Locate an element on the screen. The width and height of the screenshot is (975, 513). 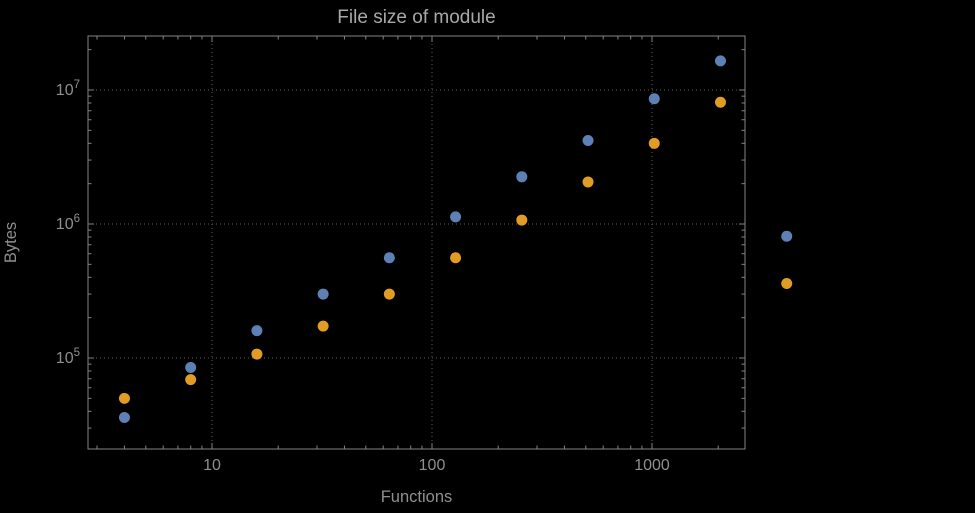
chart-title: File size of module is located at coordinates (416, 17).